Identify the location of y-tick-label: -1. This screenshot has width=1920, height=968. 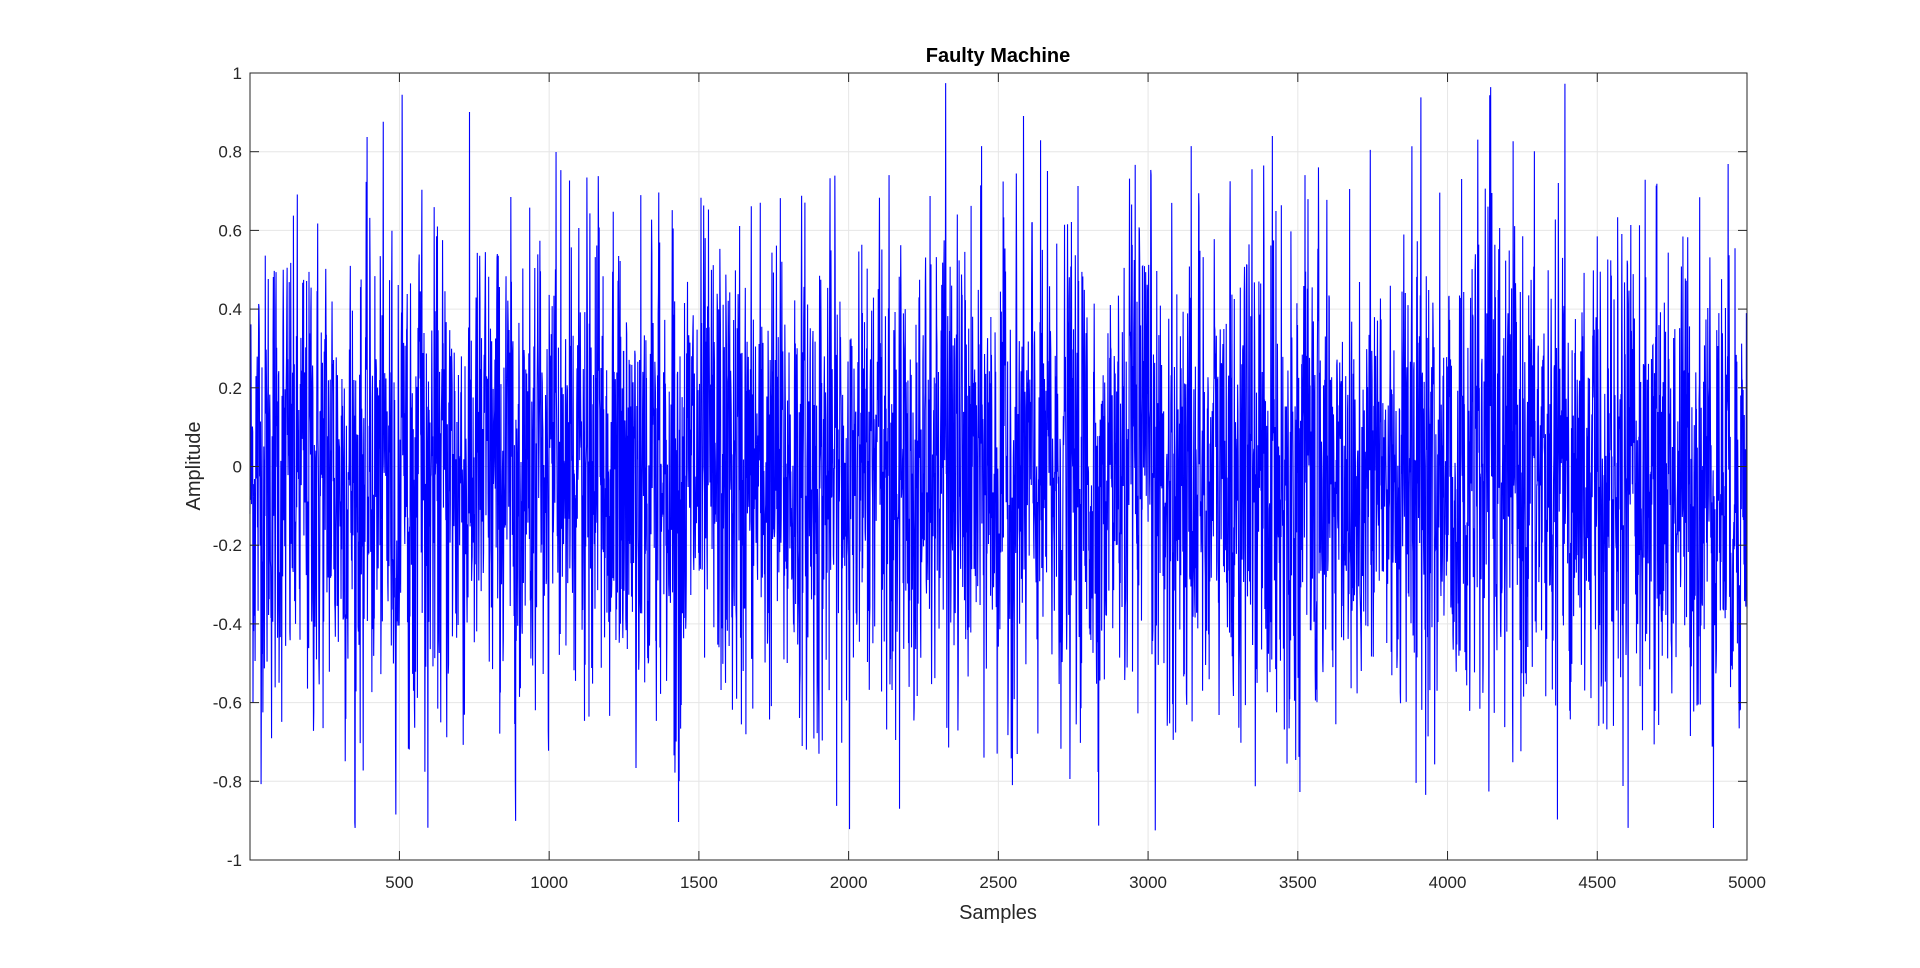
(234, 860).